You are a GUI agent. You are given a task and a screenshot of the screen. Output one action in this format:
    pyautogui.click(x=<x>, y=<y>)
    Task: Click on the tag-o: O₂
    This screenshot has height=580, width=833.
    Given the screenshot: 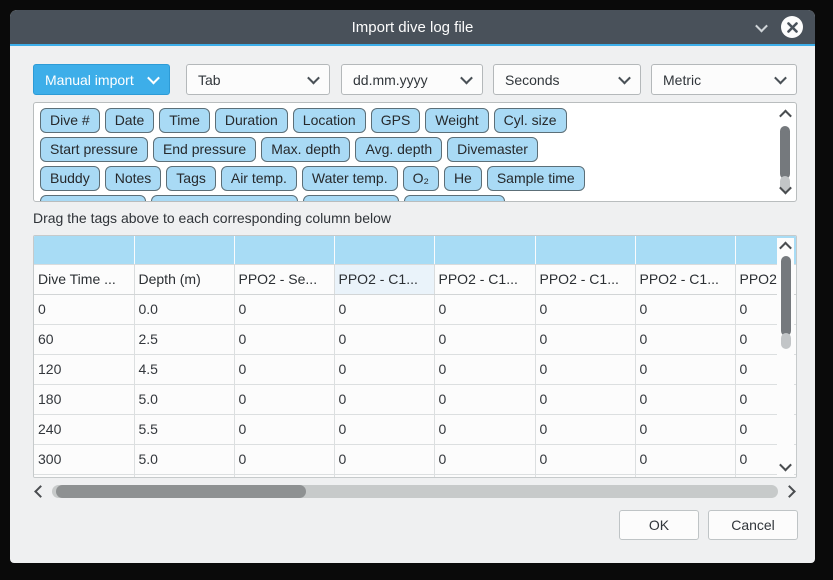 What is the action you would take?
    pyautogui.click(x=420, y=178)
    